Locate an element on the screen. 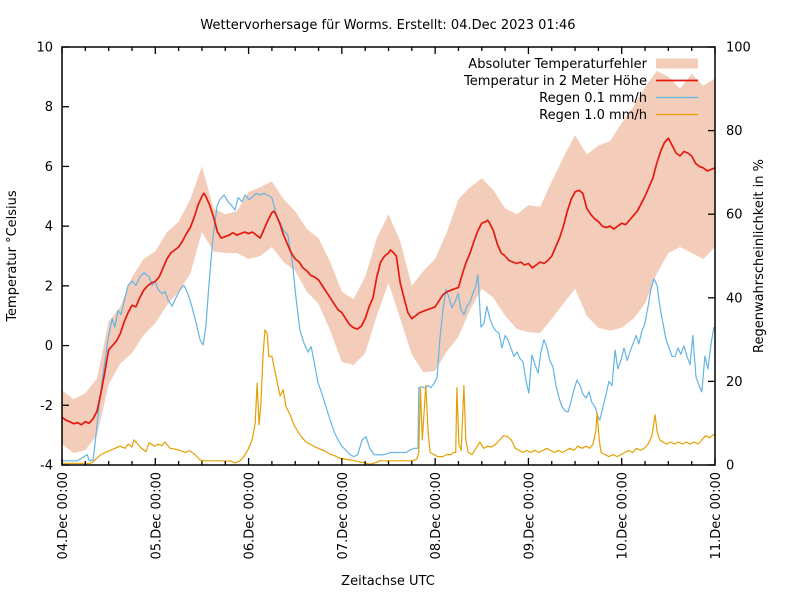 The image size is (800, 600). x-tick-label: 06.Dec 00:00 is located at coordinates (250, 515).